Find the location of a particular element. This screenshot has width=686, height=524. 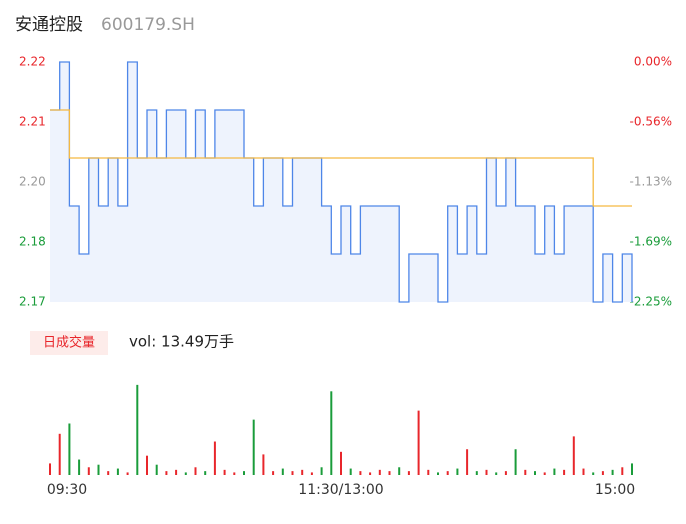

stock-code: 600179.SH is located at coordinates (148, 25).